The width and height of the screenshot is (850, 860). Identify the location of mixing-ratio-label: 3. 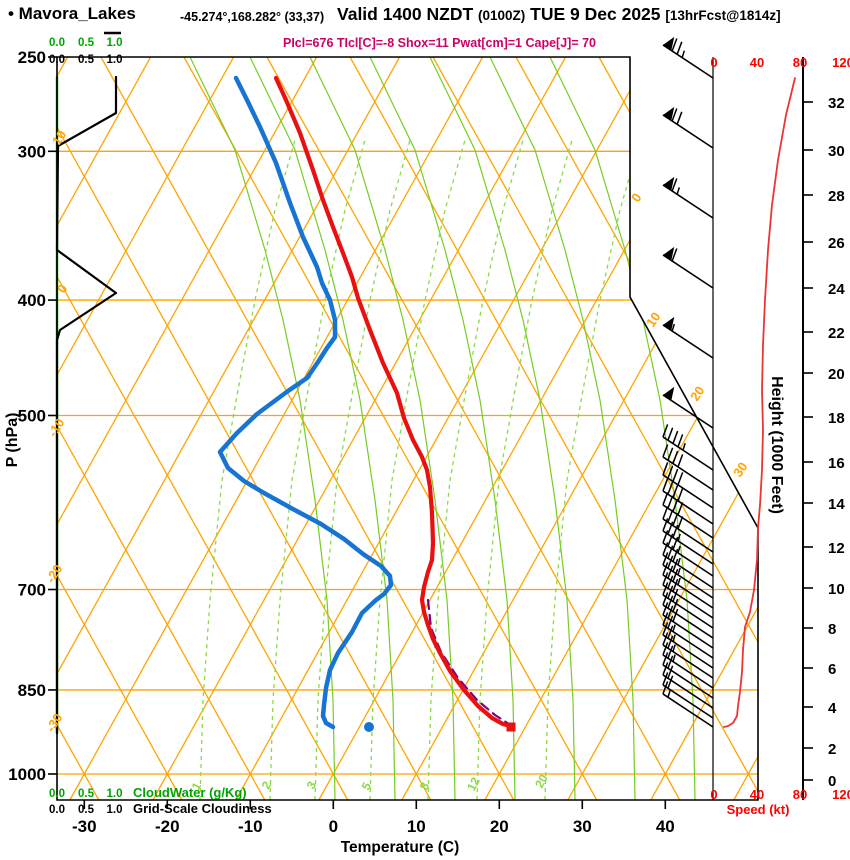
(312, 785).